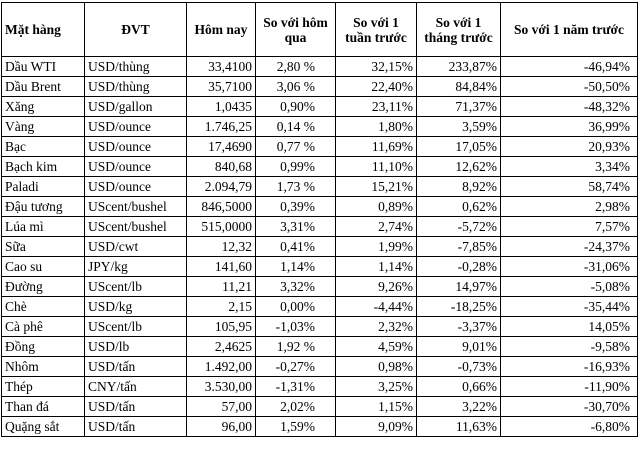 The height and width of the screenshot is (460, 640). I want to click on commodity-name: Thép, so click(43, 386).